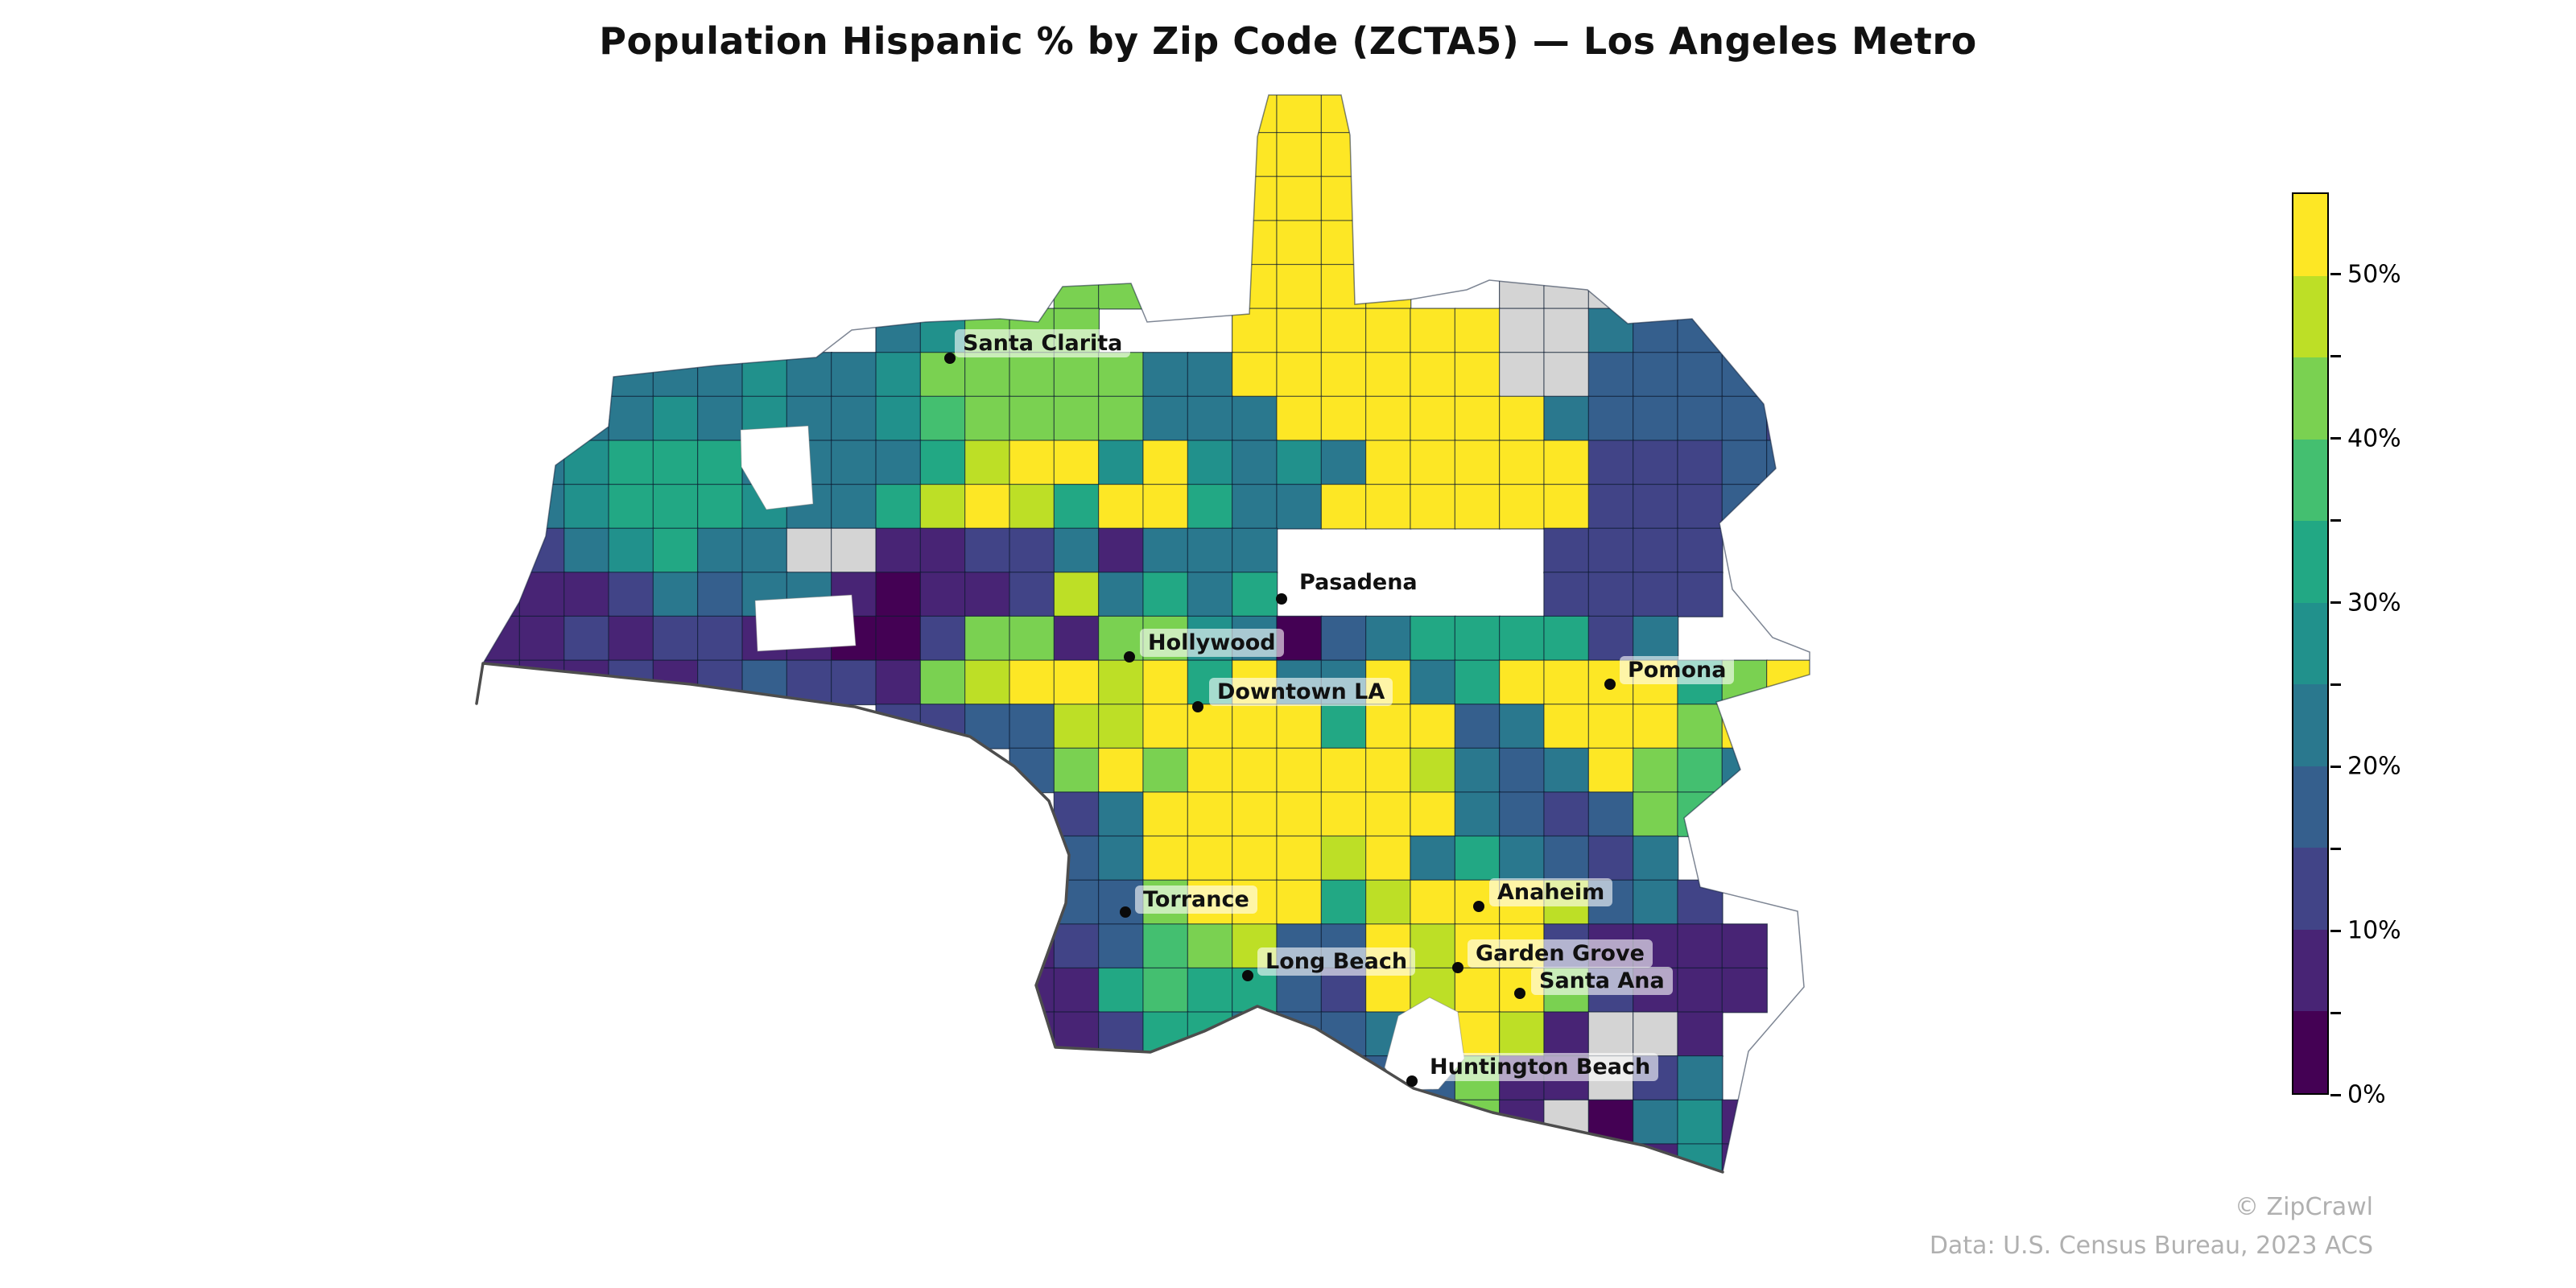 The width and height of the screenshot is (2576, 1288). I want to click on city-label: Hollywood, so click(1212, 643).